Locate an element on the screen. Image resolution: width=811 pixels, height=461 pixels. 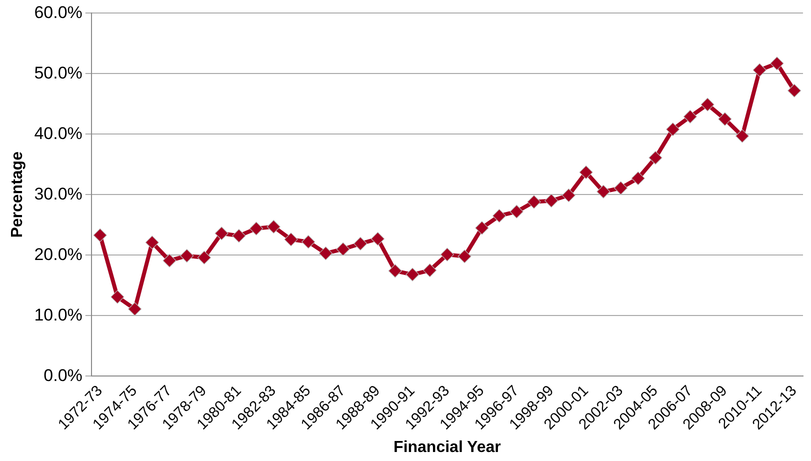
y-tick-label: 60.0% is located at coordinates (58, 12).